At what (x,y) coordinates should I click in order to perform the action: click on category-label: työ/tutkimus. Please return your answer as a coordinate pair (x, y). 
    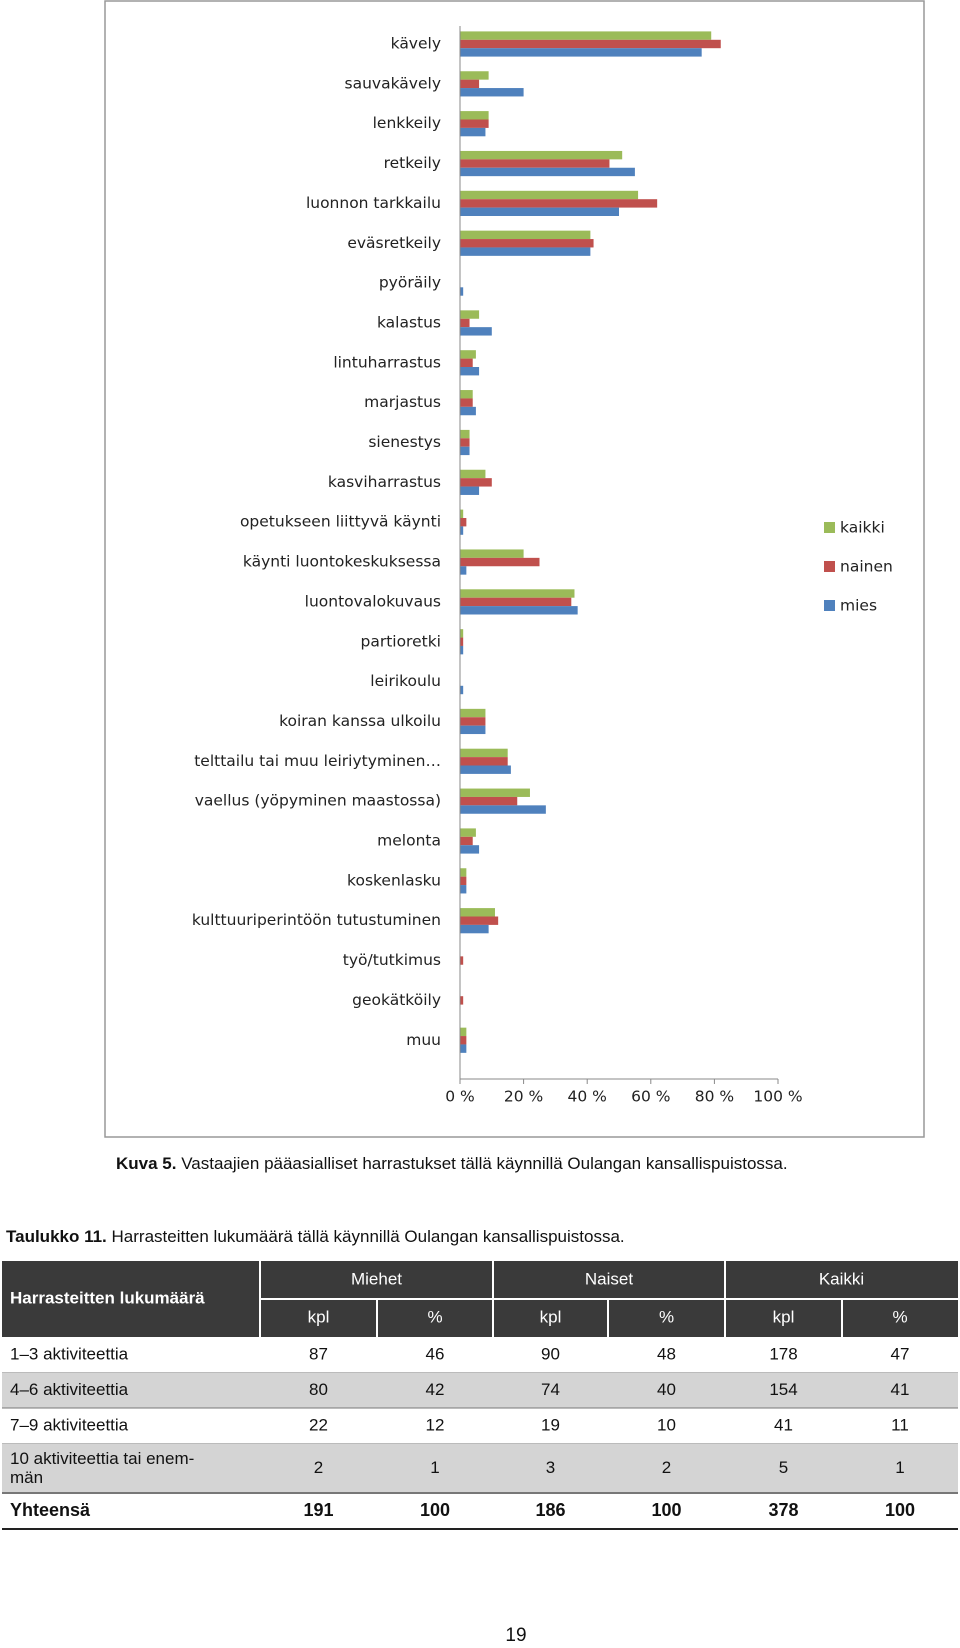
    Looking at the image, I should click on (392, 960).